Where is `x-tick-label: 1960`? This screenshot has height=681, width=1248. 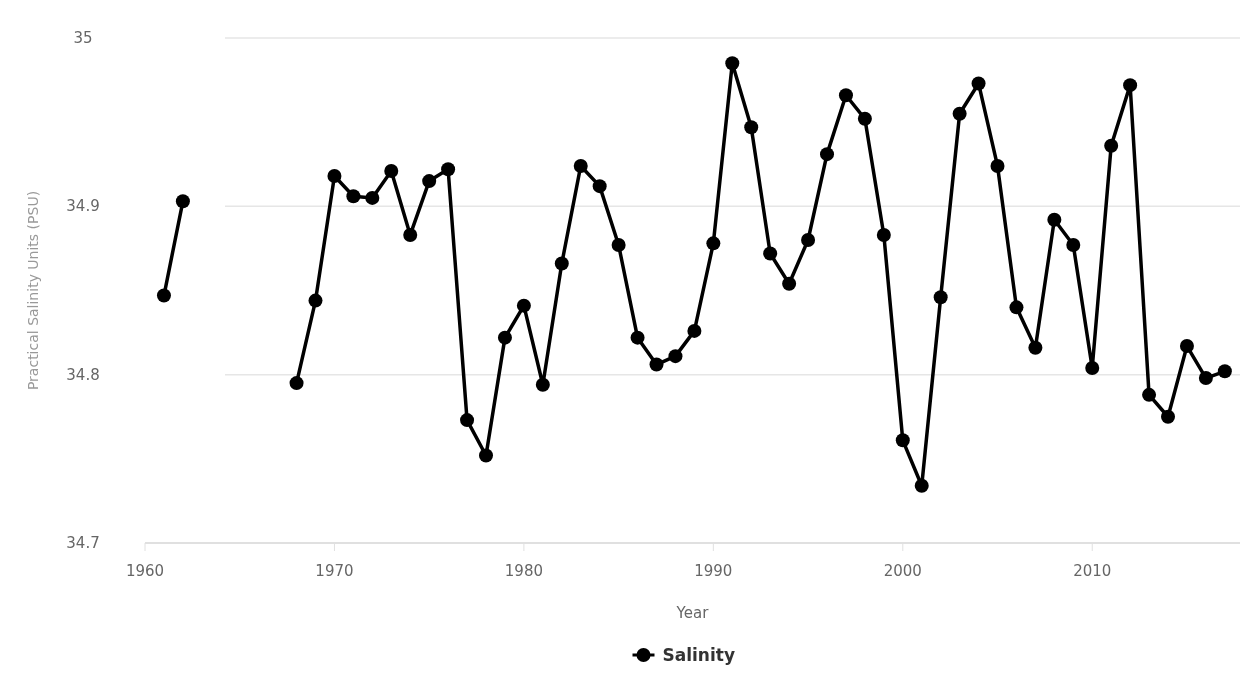
x-tick-label: 1960 is located at coordinates (145, 571).